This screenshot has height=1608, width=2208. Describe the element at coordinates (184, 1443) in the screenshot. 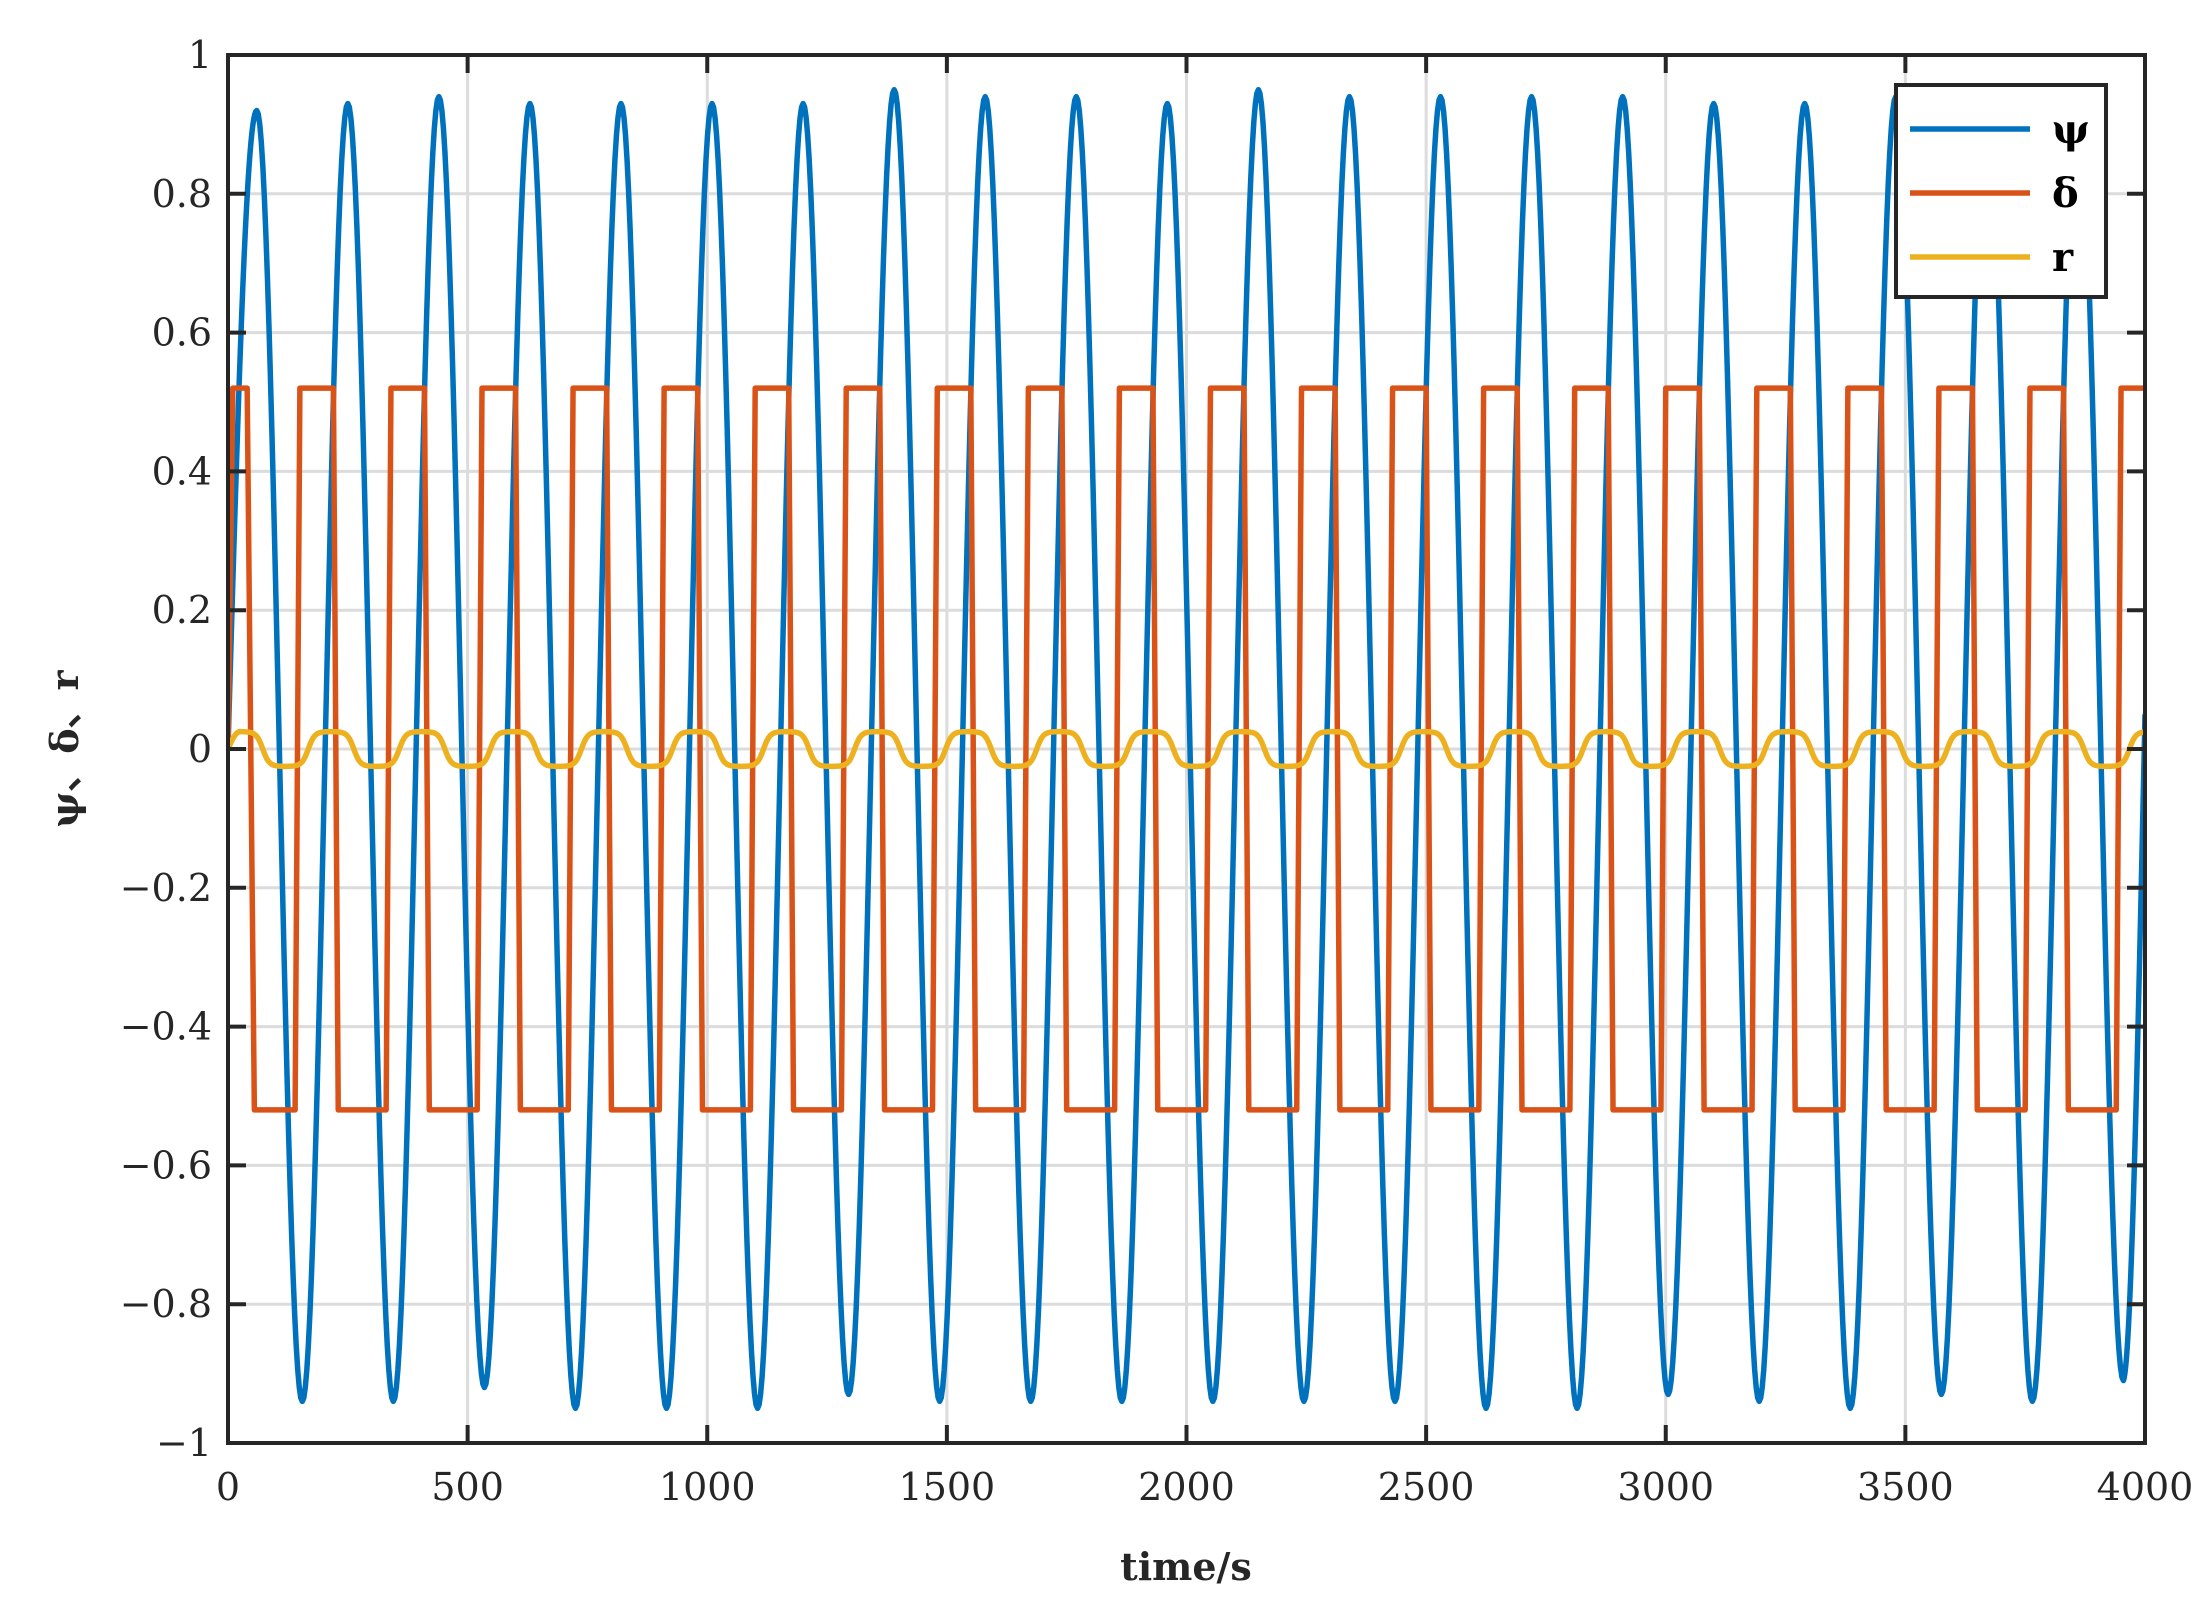

I see `y-tick-label: −1` at that location.